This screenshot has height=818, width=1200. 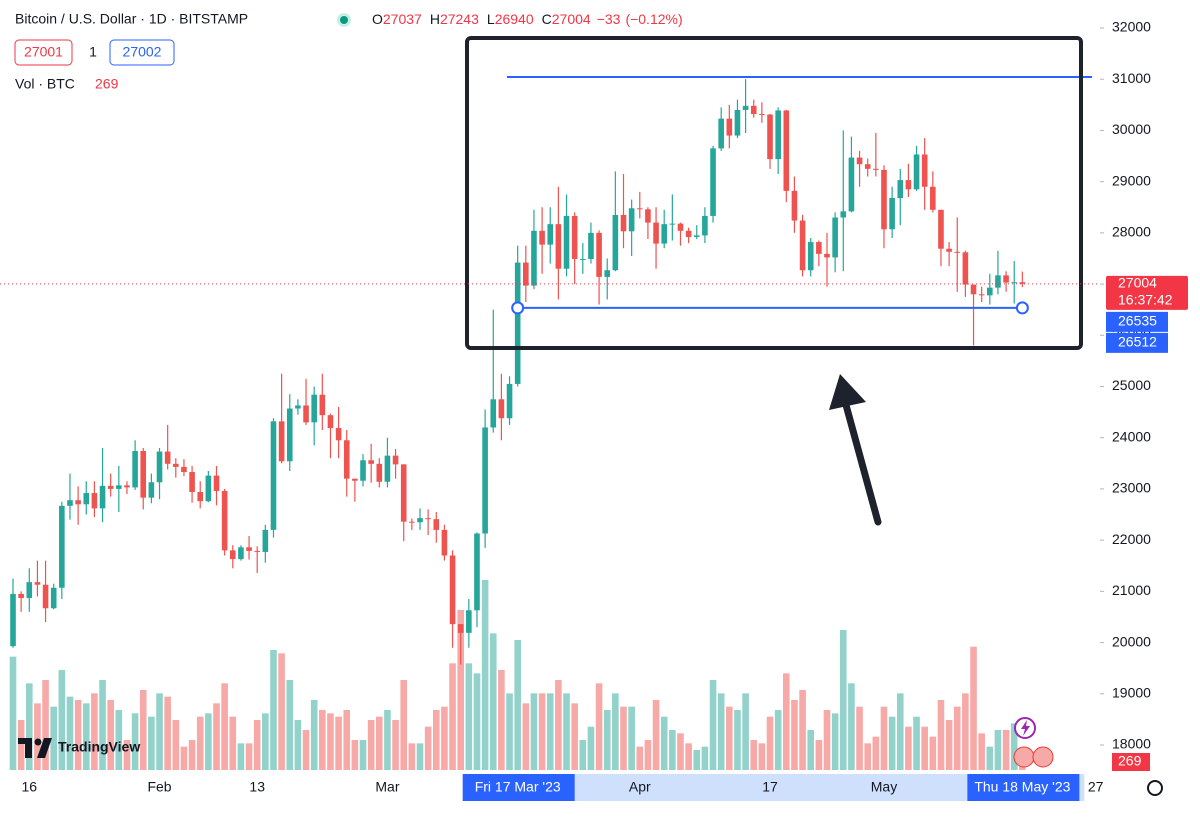 What do you see at coordinates (344, 20) in the screenshot?
I see `status-dot` at bounding box center [344, 20].